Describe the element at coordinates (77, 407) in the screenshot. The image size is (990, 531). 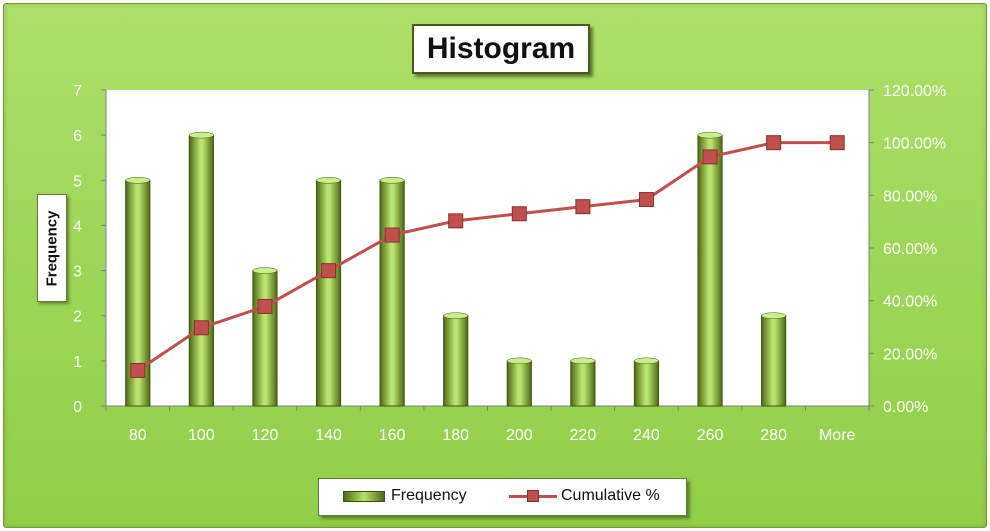
I see `y-tick-label: 0` at that location.